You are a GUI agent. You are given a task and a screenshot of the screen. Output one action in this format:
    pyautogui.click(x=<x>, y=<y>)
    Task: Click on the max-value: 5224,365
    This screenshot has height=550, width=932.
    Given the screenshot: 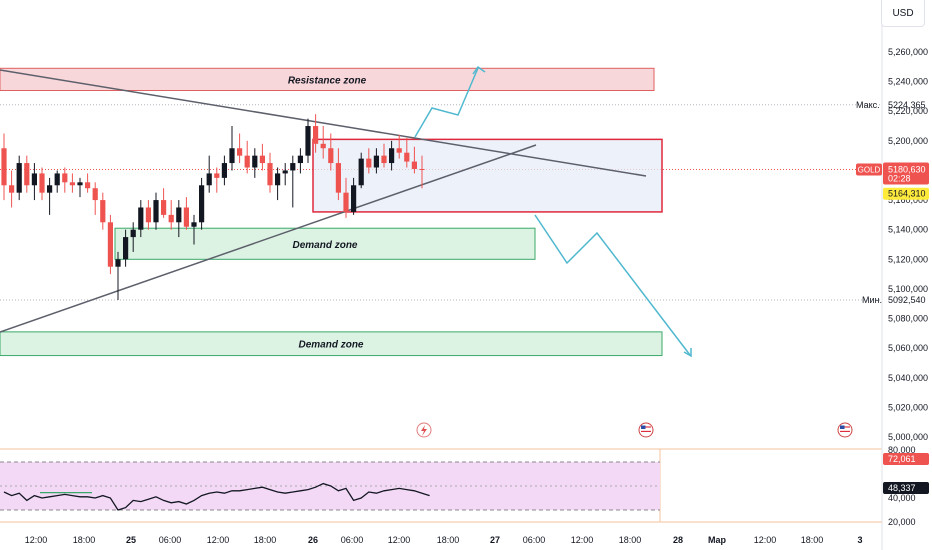 What is the action you would take?
    pyautogui.click(x=907, y=105)
    